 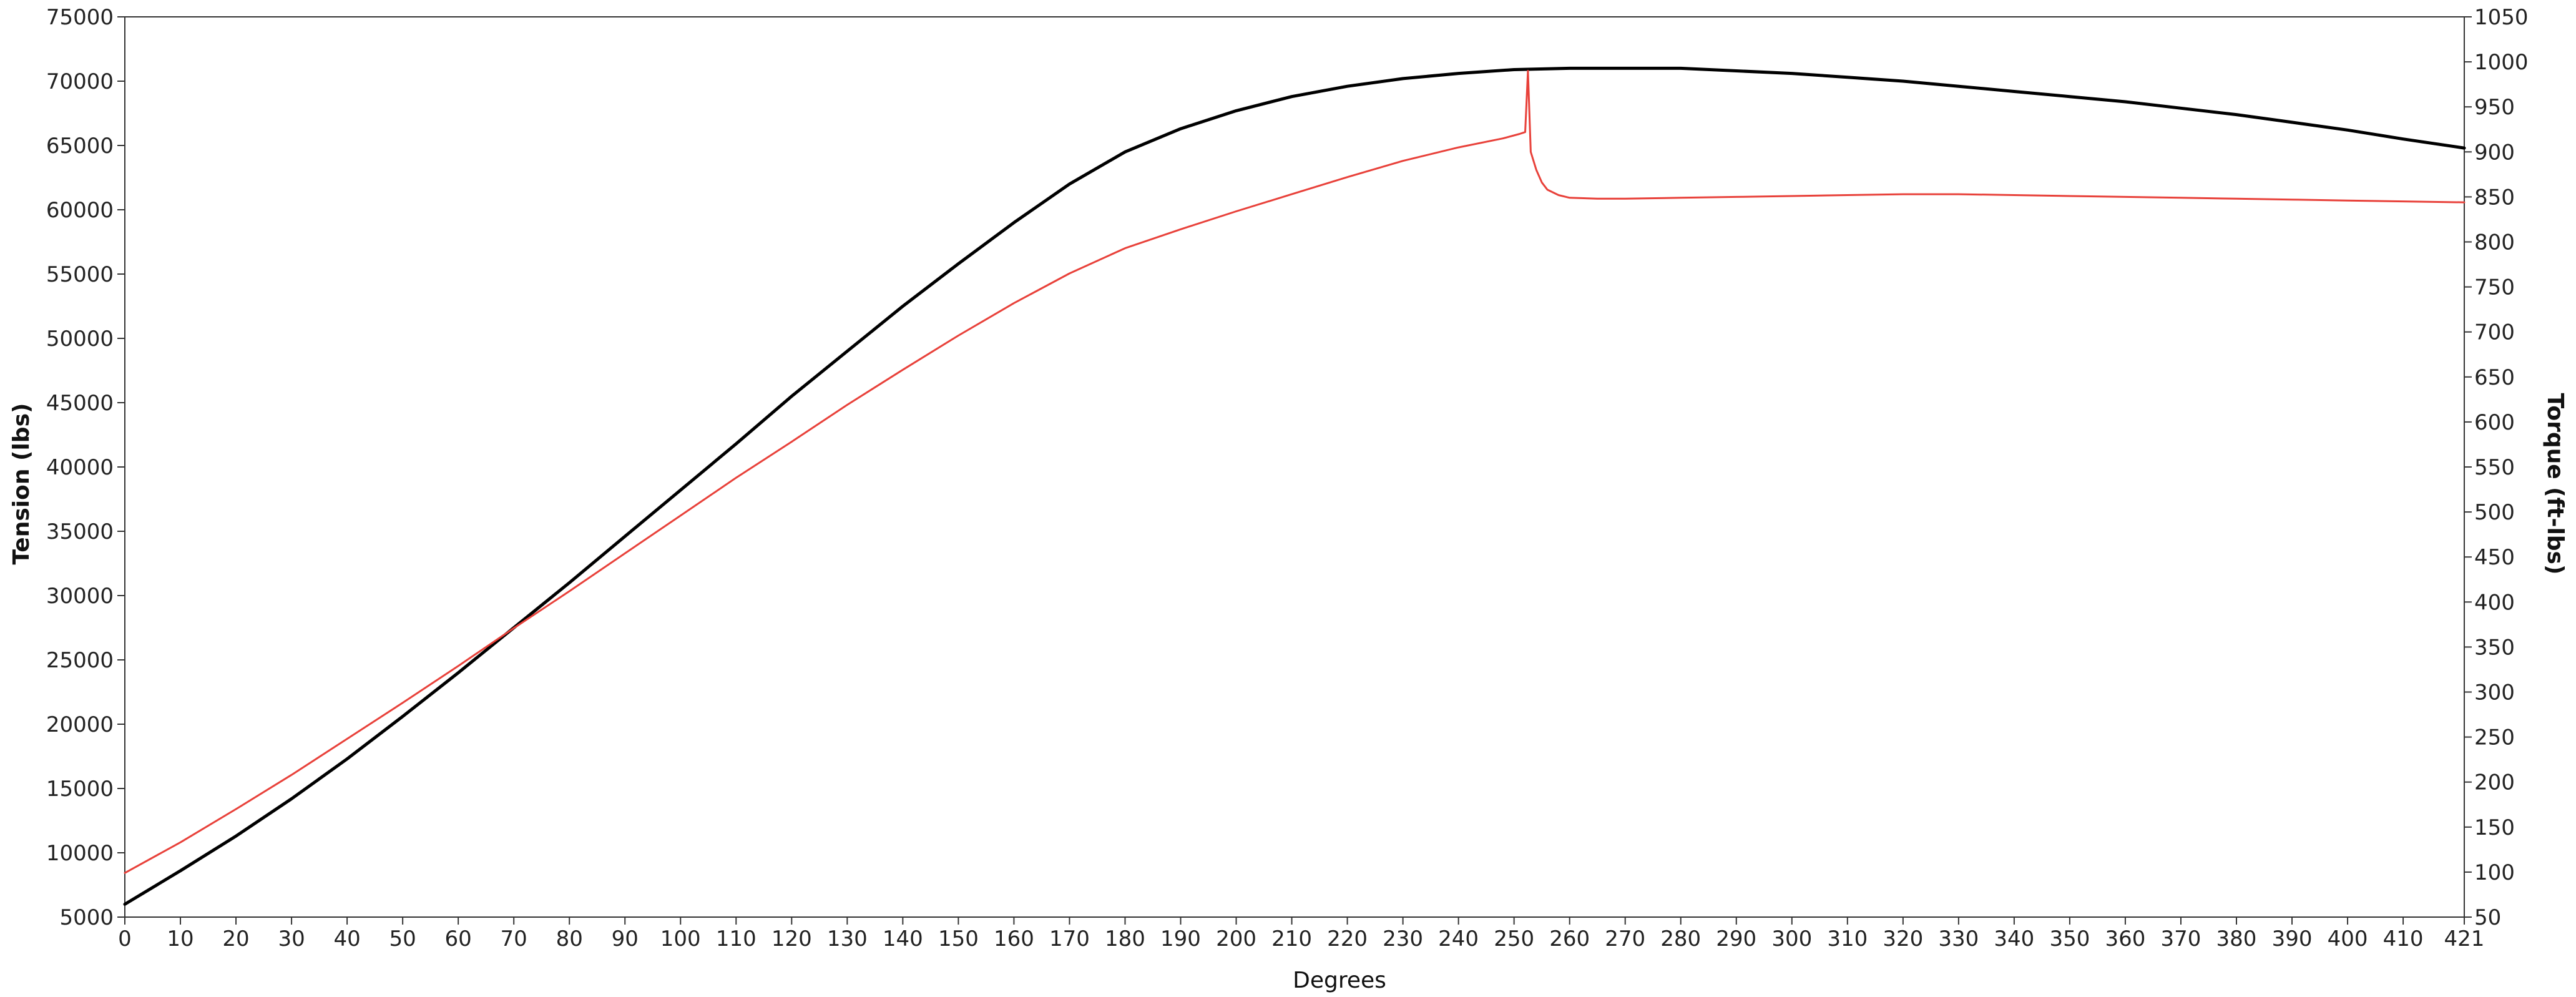 I want to click on x-tick-label: 250, so click(x=1514, y=938).